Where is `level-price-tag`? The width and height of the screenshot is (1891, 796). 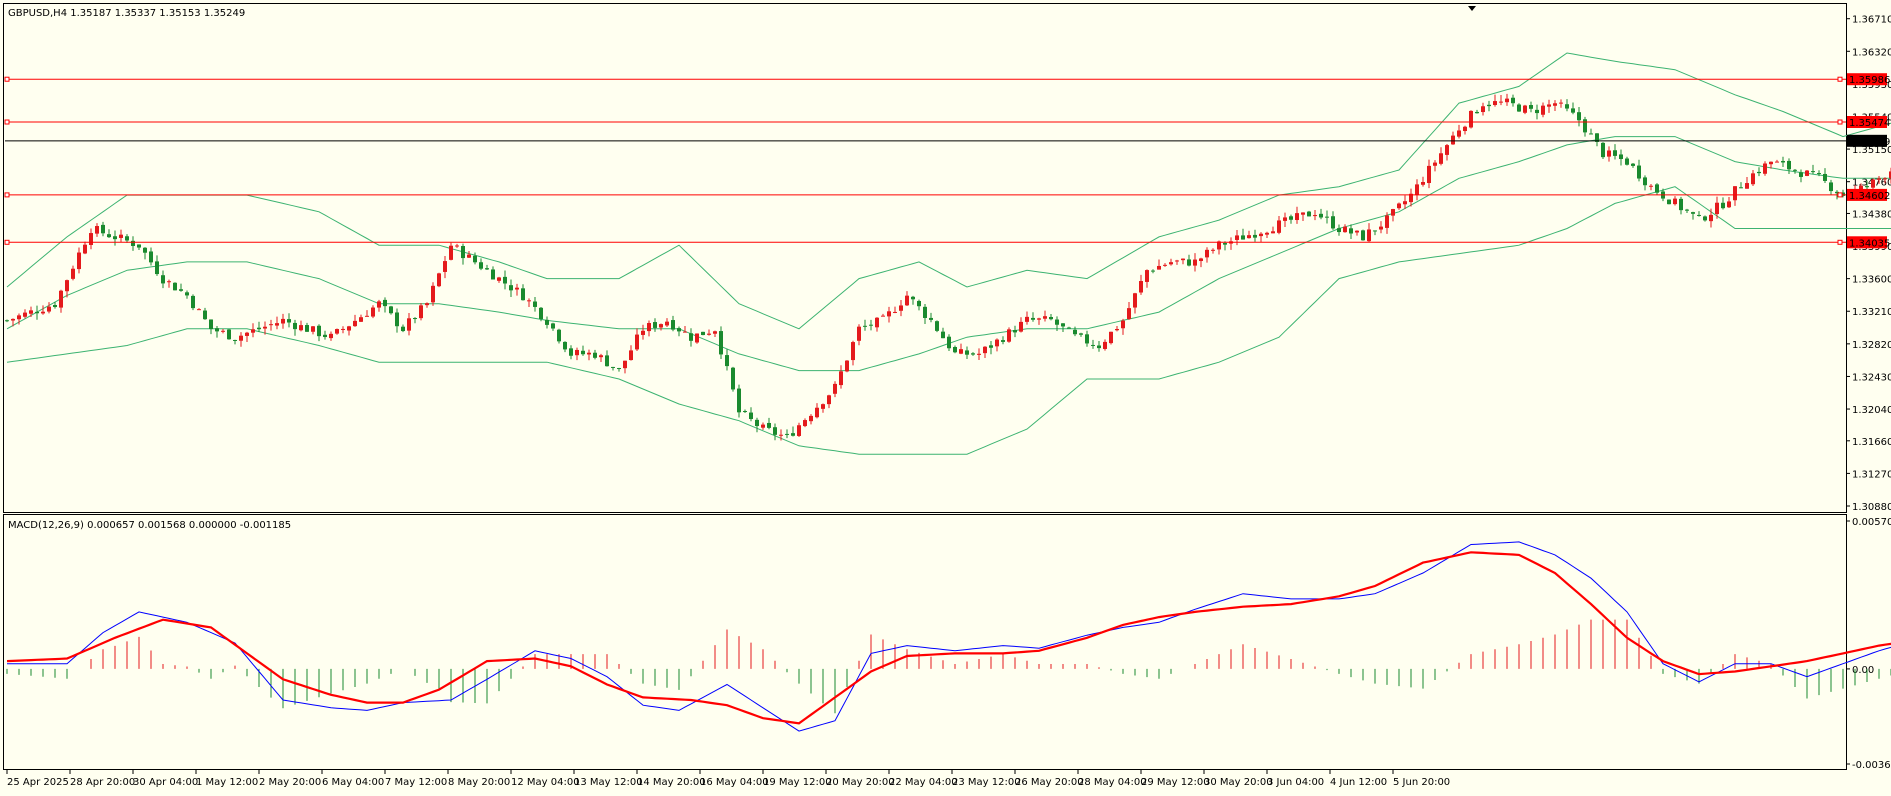 level-price-tag is located at coordinates (1867, 122).